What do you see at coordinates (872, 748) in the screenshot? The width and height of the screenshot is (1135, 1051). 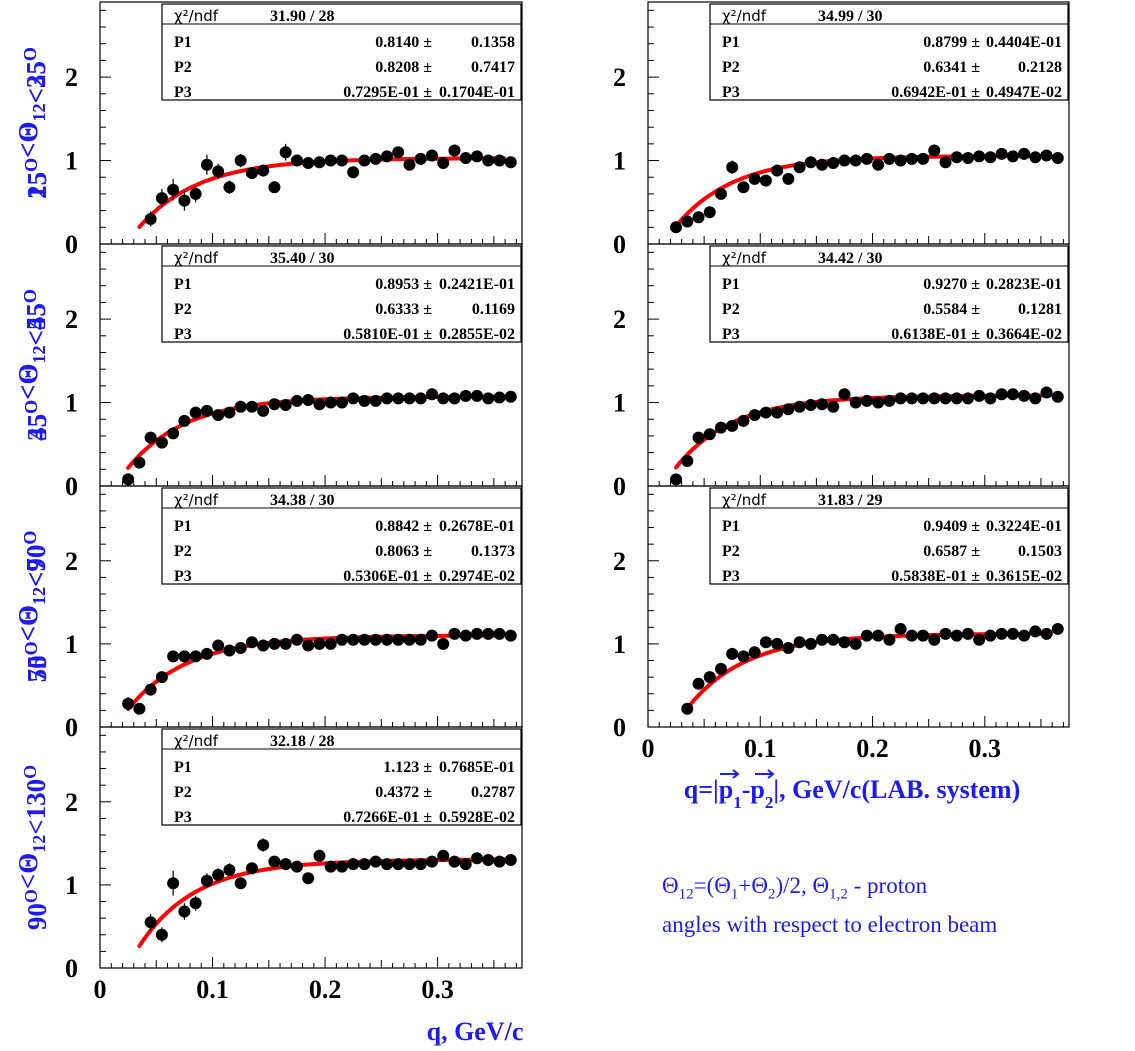 I see `x-tick-label: 0.2` at bounding box center [872, 748].